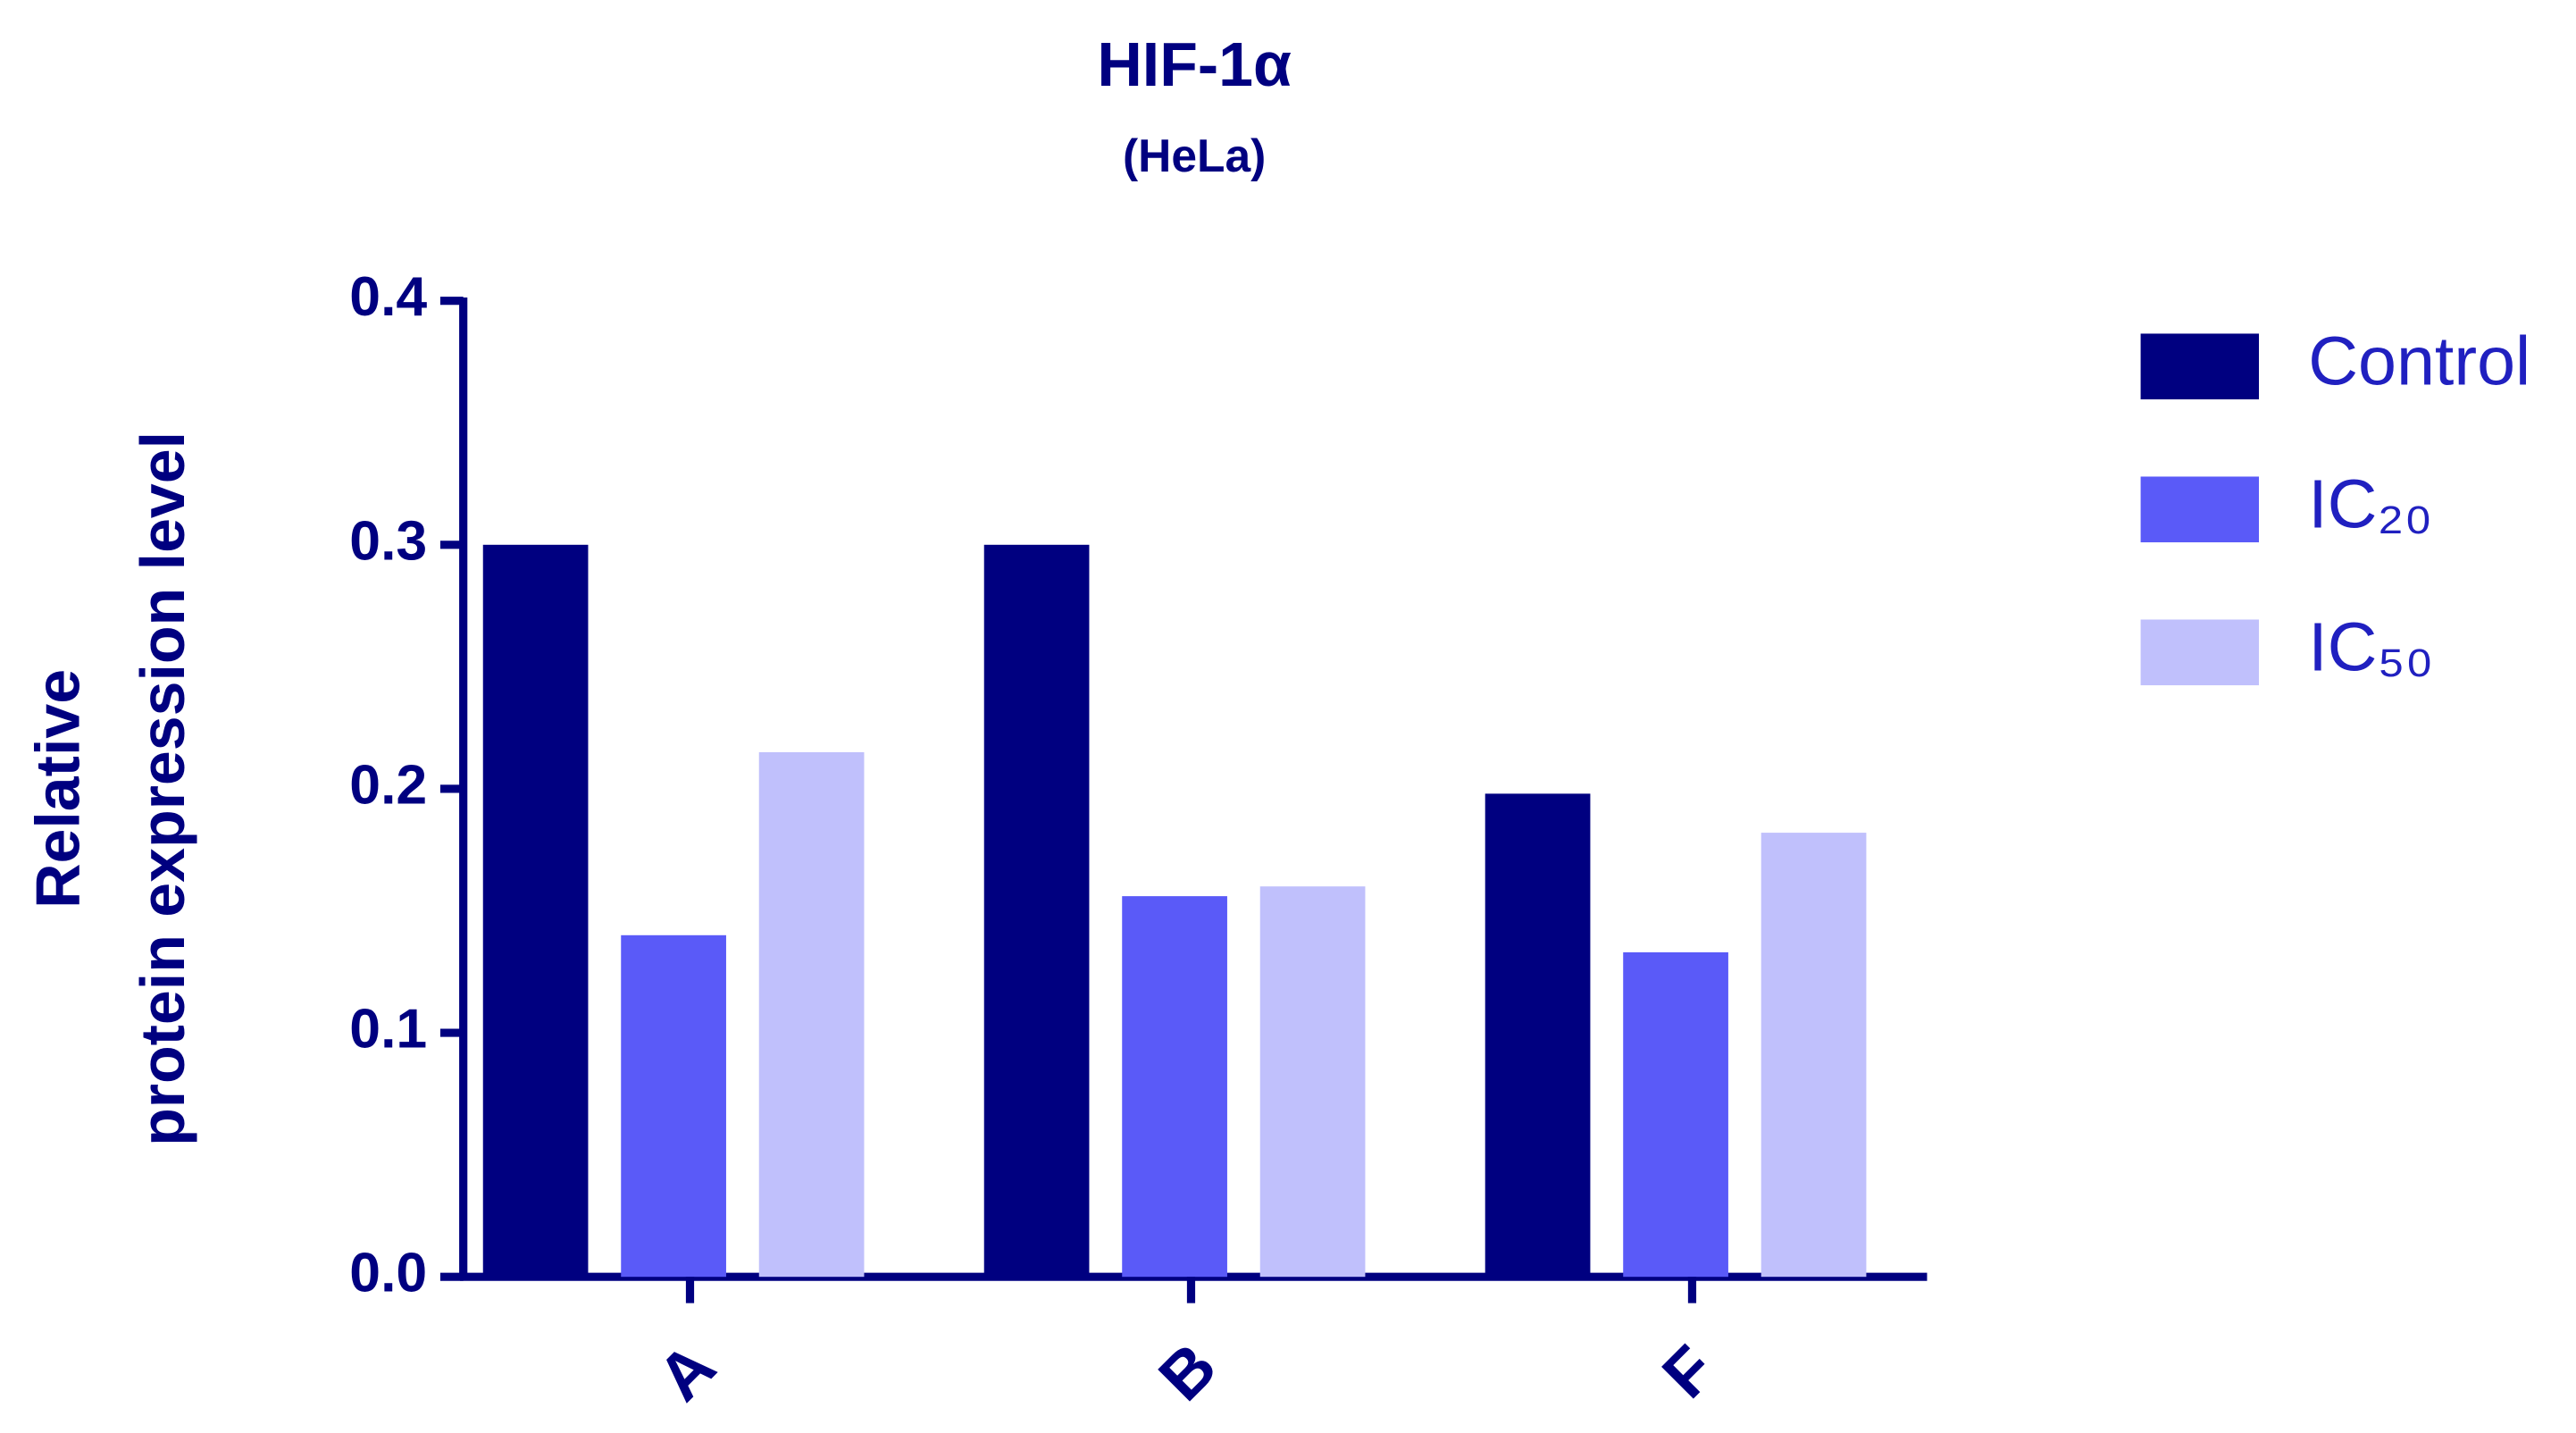 The height and width of the screenshot is (1433, 2576). Describe the element at coordinates (388, 1273) in the screenshot. I see `y-tick-label: 0.0` at that location.